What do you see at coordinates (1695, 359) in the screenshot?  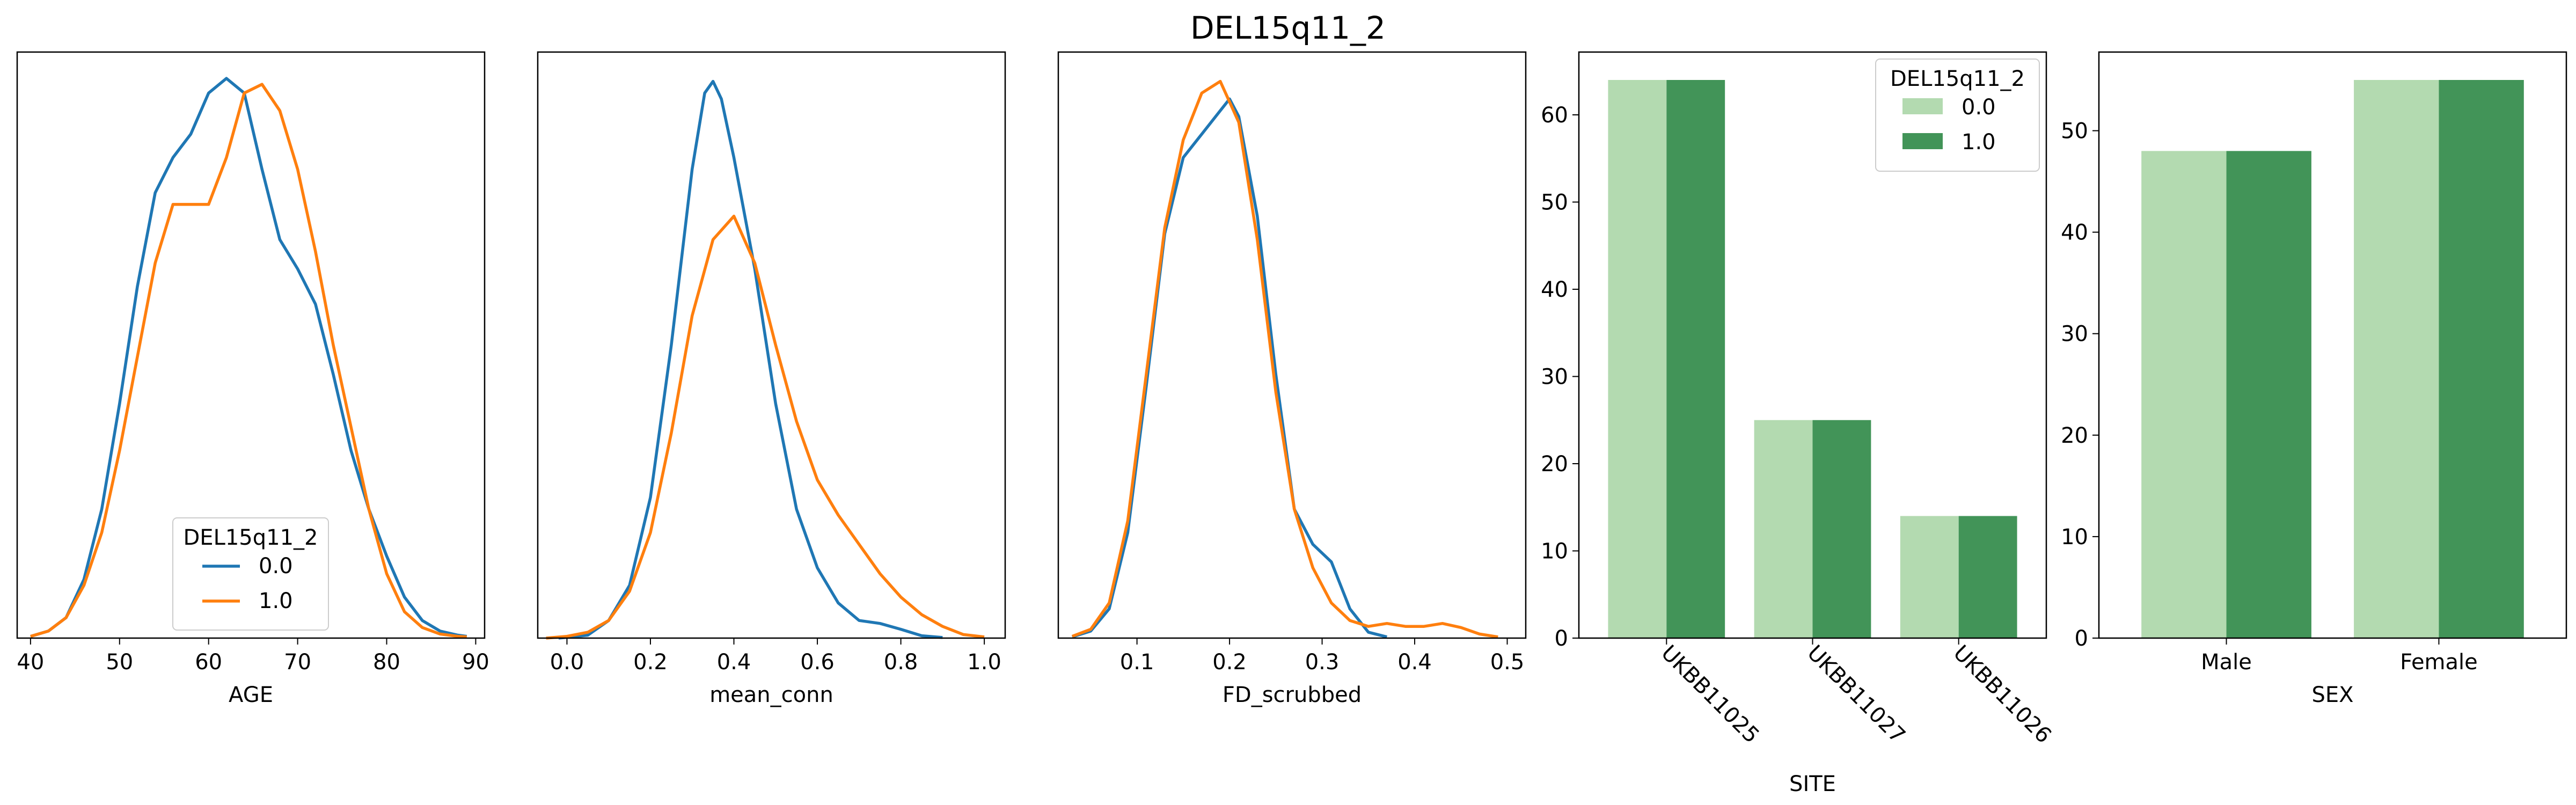 I see `bar-UKBB11025-1.0` at bounding box center [1695, 359].